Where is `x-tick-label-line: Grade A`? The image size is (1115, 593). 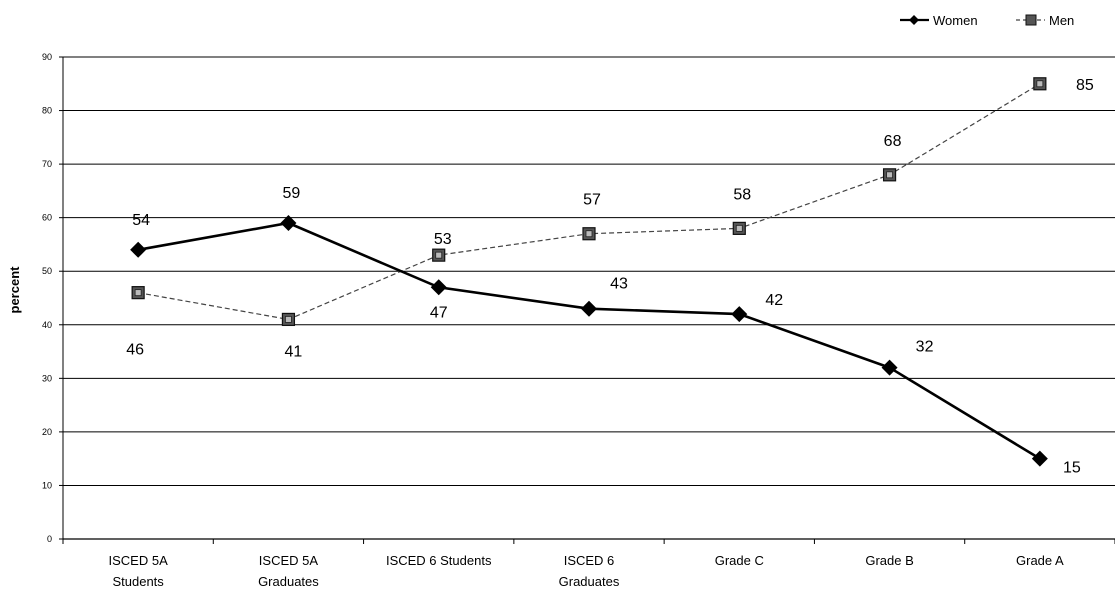 x-tick-label-line: Grade A is located at coordinates (1040, 560).